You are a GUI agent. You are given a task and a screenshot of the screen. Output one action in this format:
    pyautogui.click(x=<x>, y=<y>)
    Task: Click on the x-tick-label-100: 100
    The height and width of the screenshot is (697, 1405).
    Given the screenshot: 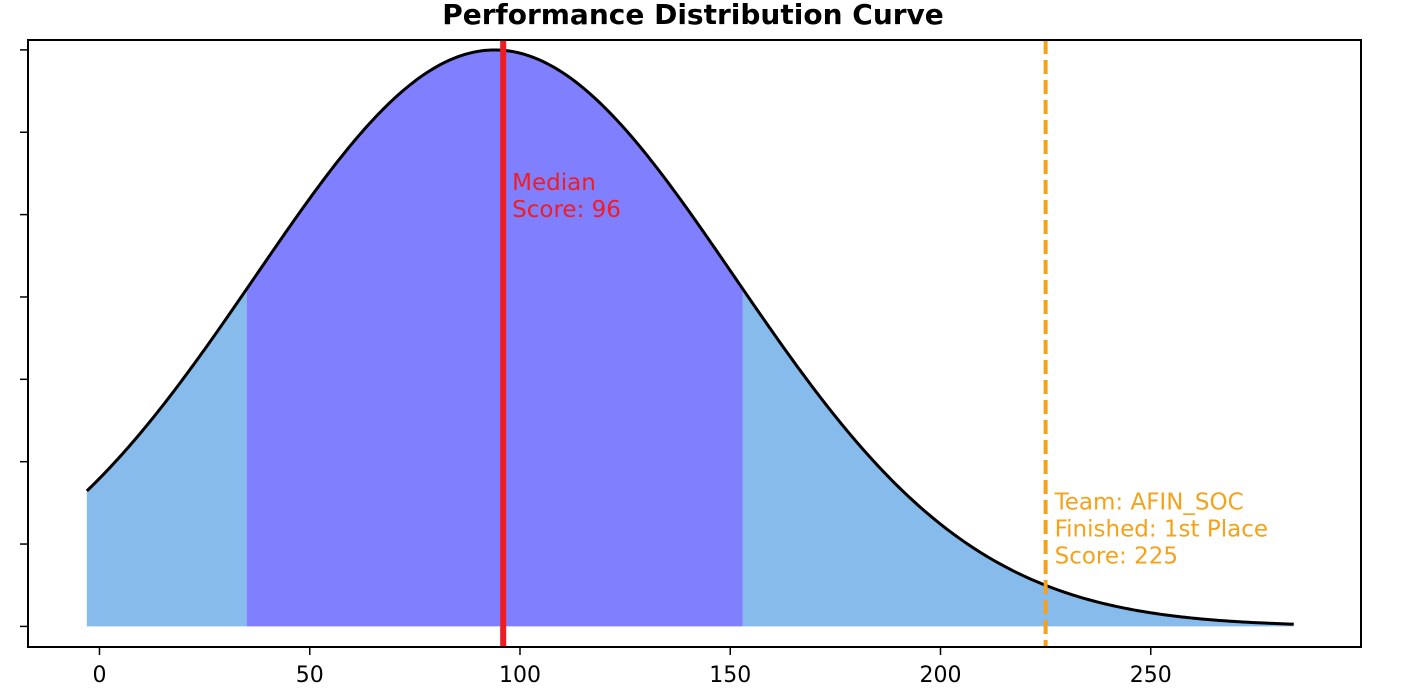 What is the action you would take?
    pyautogui.click(x=520, y=675)
    